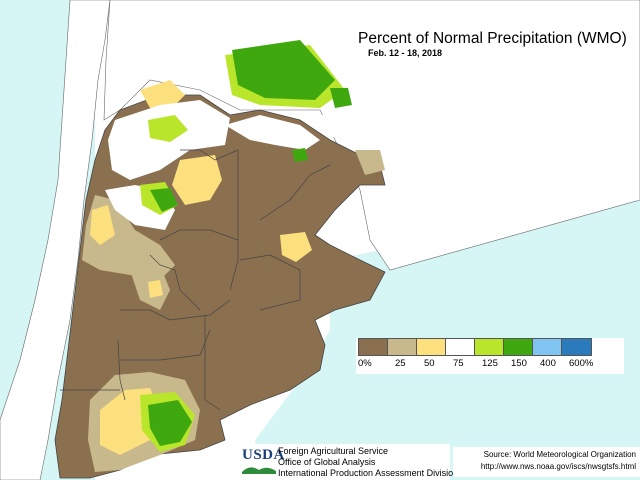  What do you see at coordinates (400, 363) in the screenshot?
I see `legend-label-1: 25` at bounding box center [400, 363].